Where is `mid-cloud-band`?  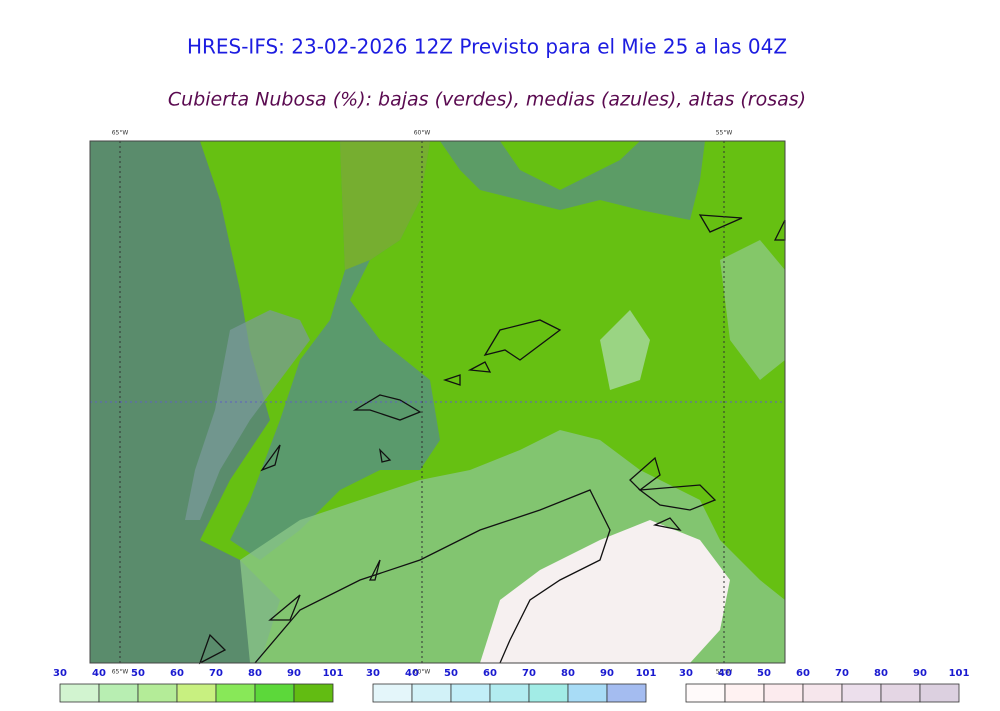 mid-cloud-band is located at coordinates (247, 415).